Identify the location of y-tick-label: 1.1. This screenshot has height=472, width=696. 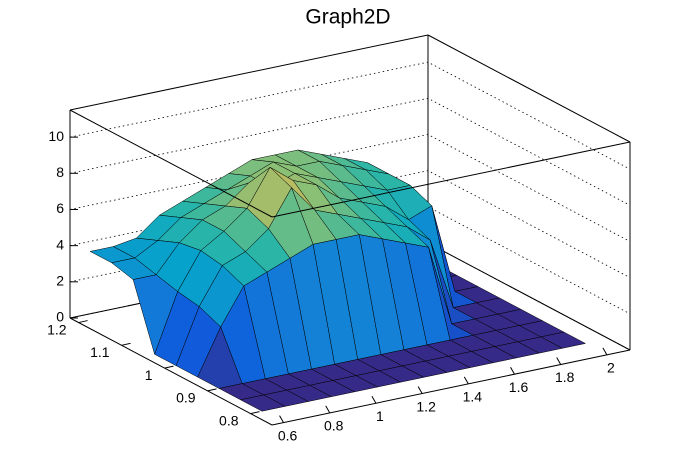
(100, 352).